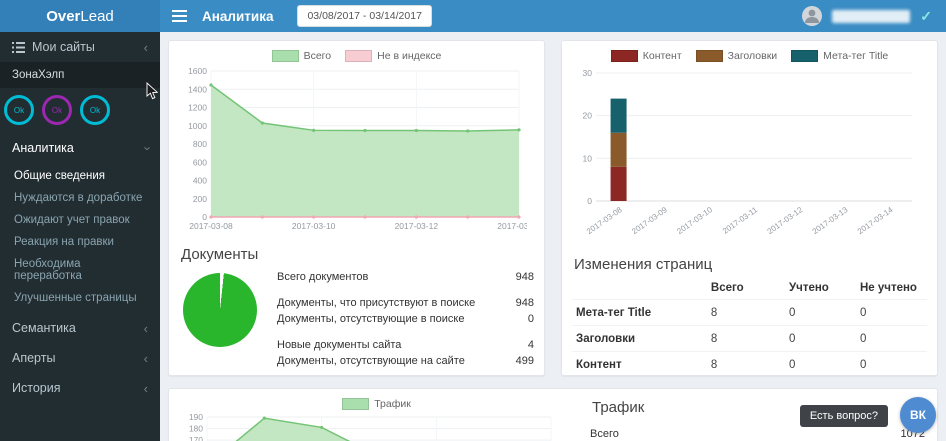 This screenshot has width=946, height=441. What do you see at coordinates (618, 407) in the screenshot?
I see `traffic-title: Трафик` at bounding box center [618, 407].